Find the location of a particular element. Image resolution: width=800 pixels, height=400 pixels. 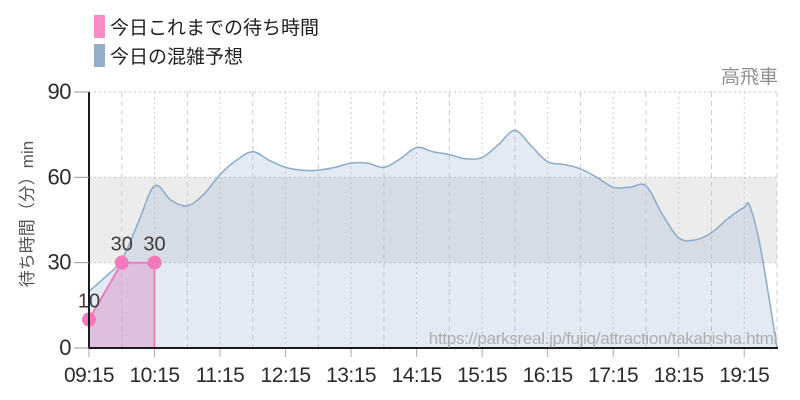

x-tick-label: 11:15 is located at coordinates (220, 375).